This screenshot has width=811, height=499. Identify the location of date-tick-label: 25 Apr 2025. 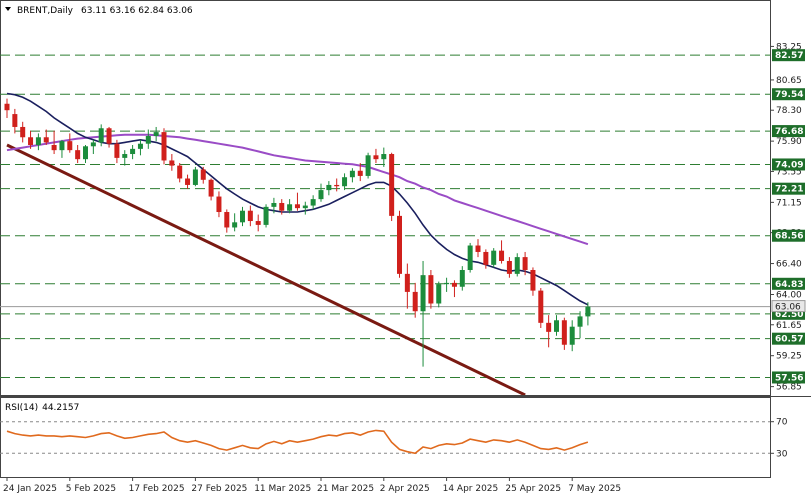
(533, 489).